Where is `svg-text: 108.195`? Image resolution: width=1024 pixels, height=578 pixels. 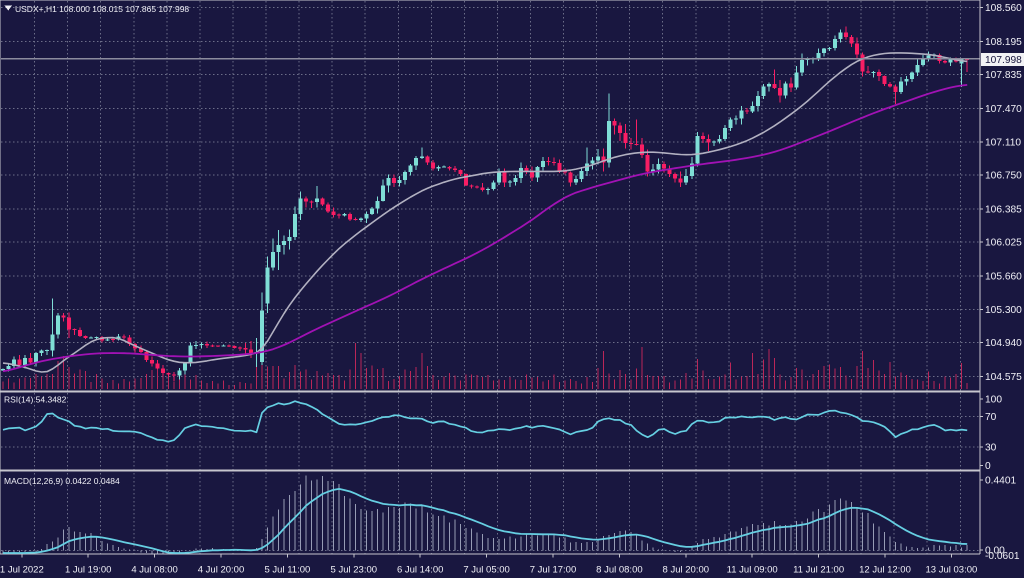
svg-text: 108.195 is located at coordinates (1003, 42).